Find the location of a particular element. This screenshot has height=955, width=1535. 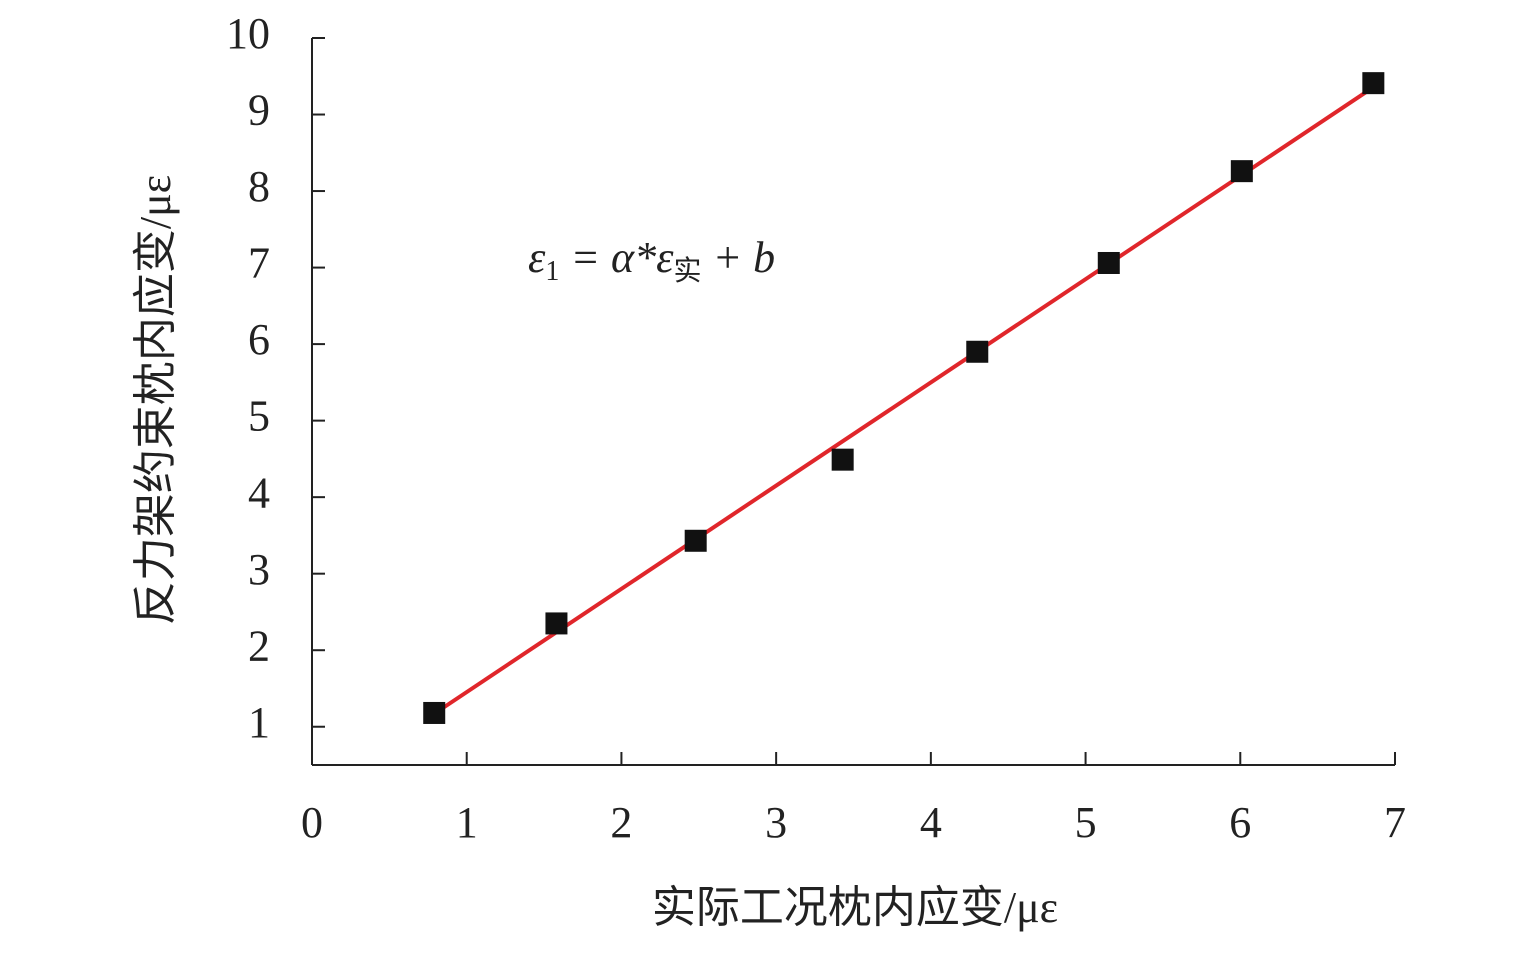

annotation-part: 1 is located at coordinates (552, 271).